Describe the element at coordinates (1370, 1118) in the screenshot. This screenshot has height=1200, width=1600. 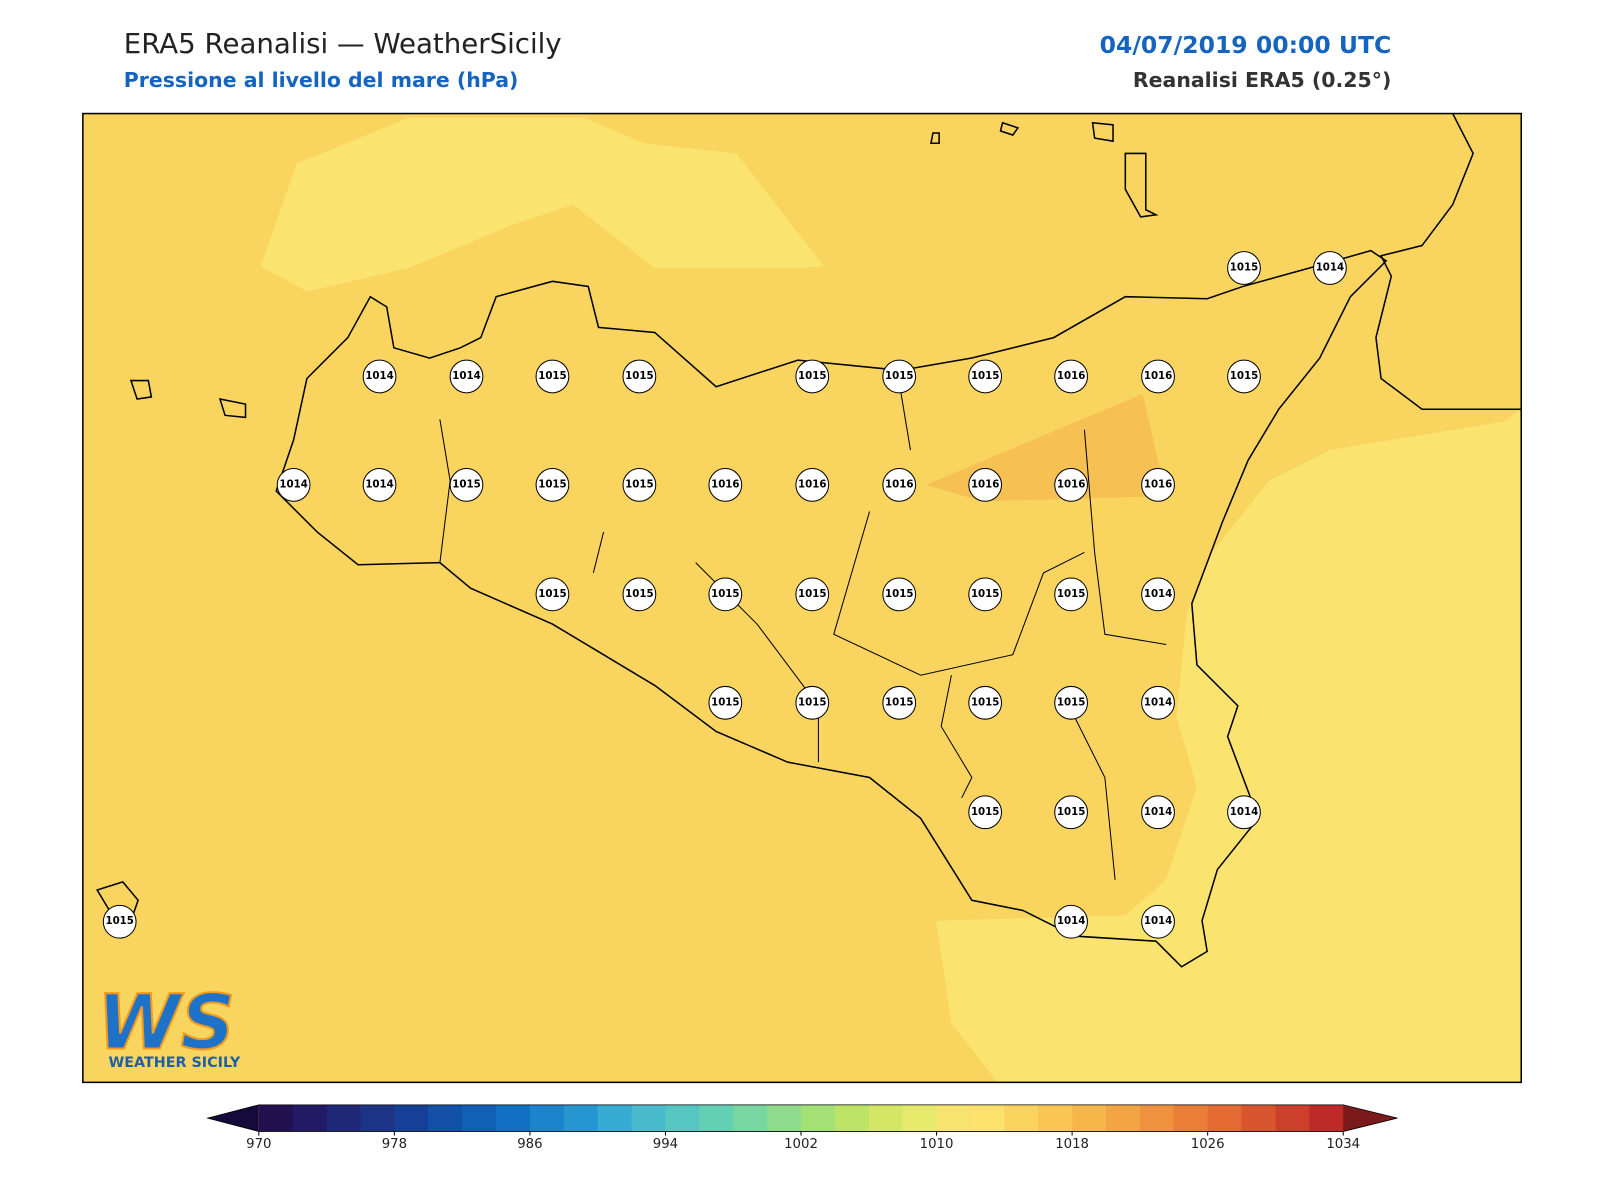
I see `colorbar-over` at that location.